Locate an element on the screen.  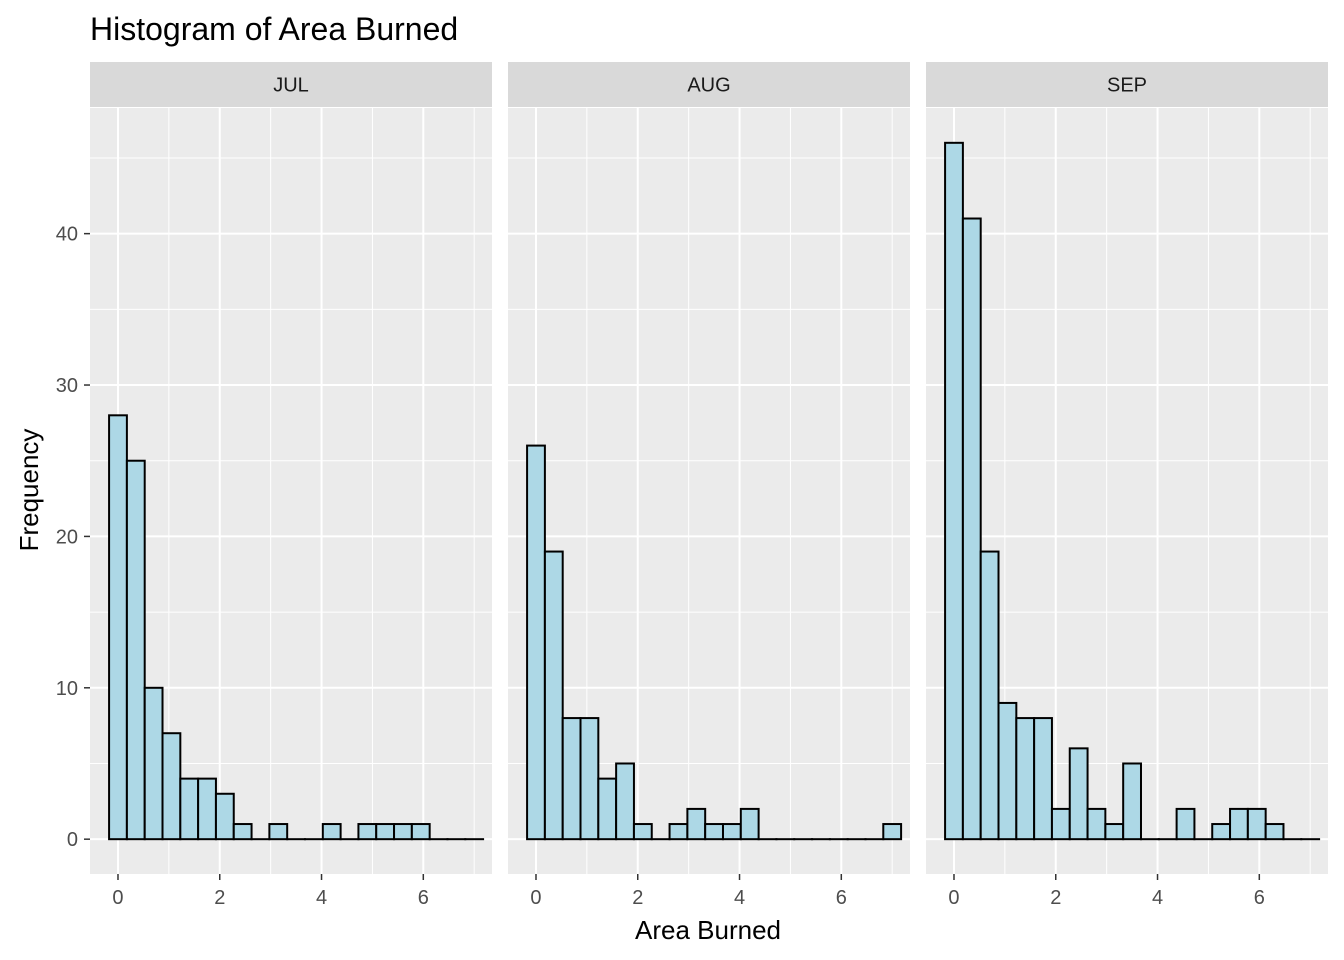
y-axis-title: Frequency is located at coordinates (29, 490).